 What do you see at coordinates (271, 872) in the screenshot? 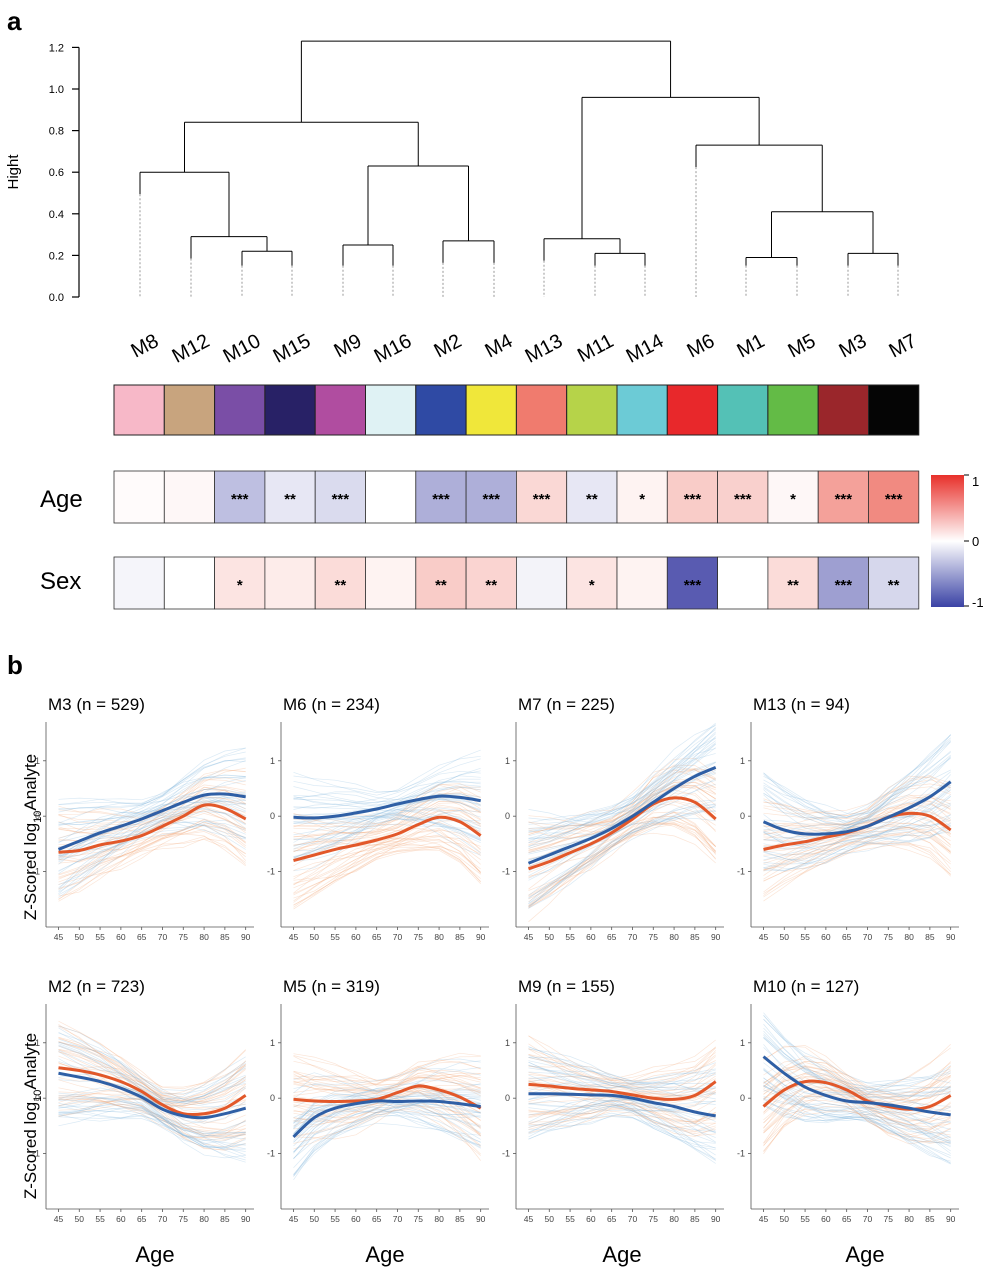
I see `plot-y-tick-label: -1` at bounding box center [271, 872].